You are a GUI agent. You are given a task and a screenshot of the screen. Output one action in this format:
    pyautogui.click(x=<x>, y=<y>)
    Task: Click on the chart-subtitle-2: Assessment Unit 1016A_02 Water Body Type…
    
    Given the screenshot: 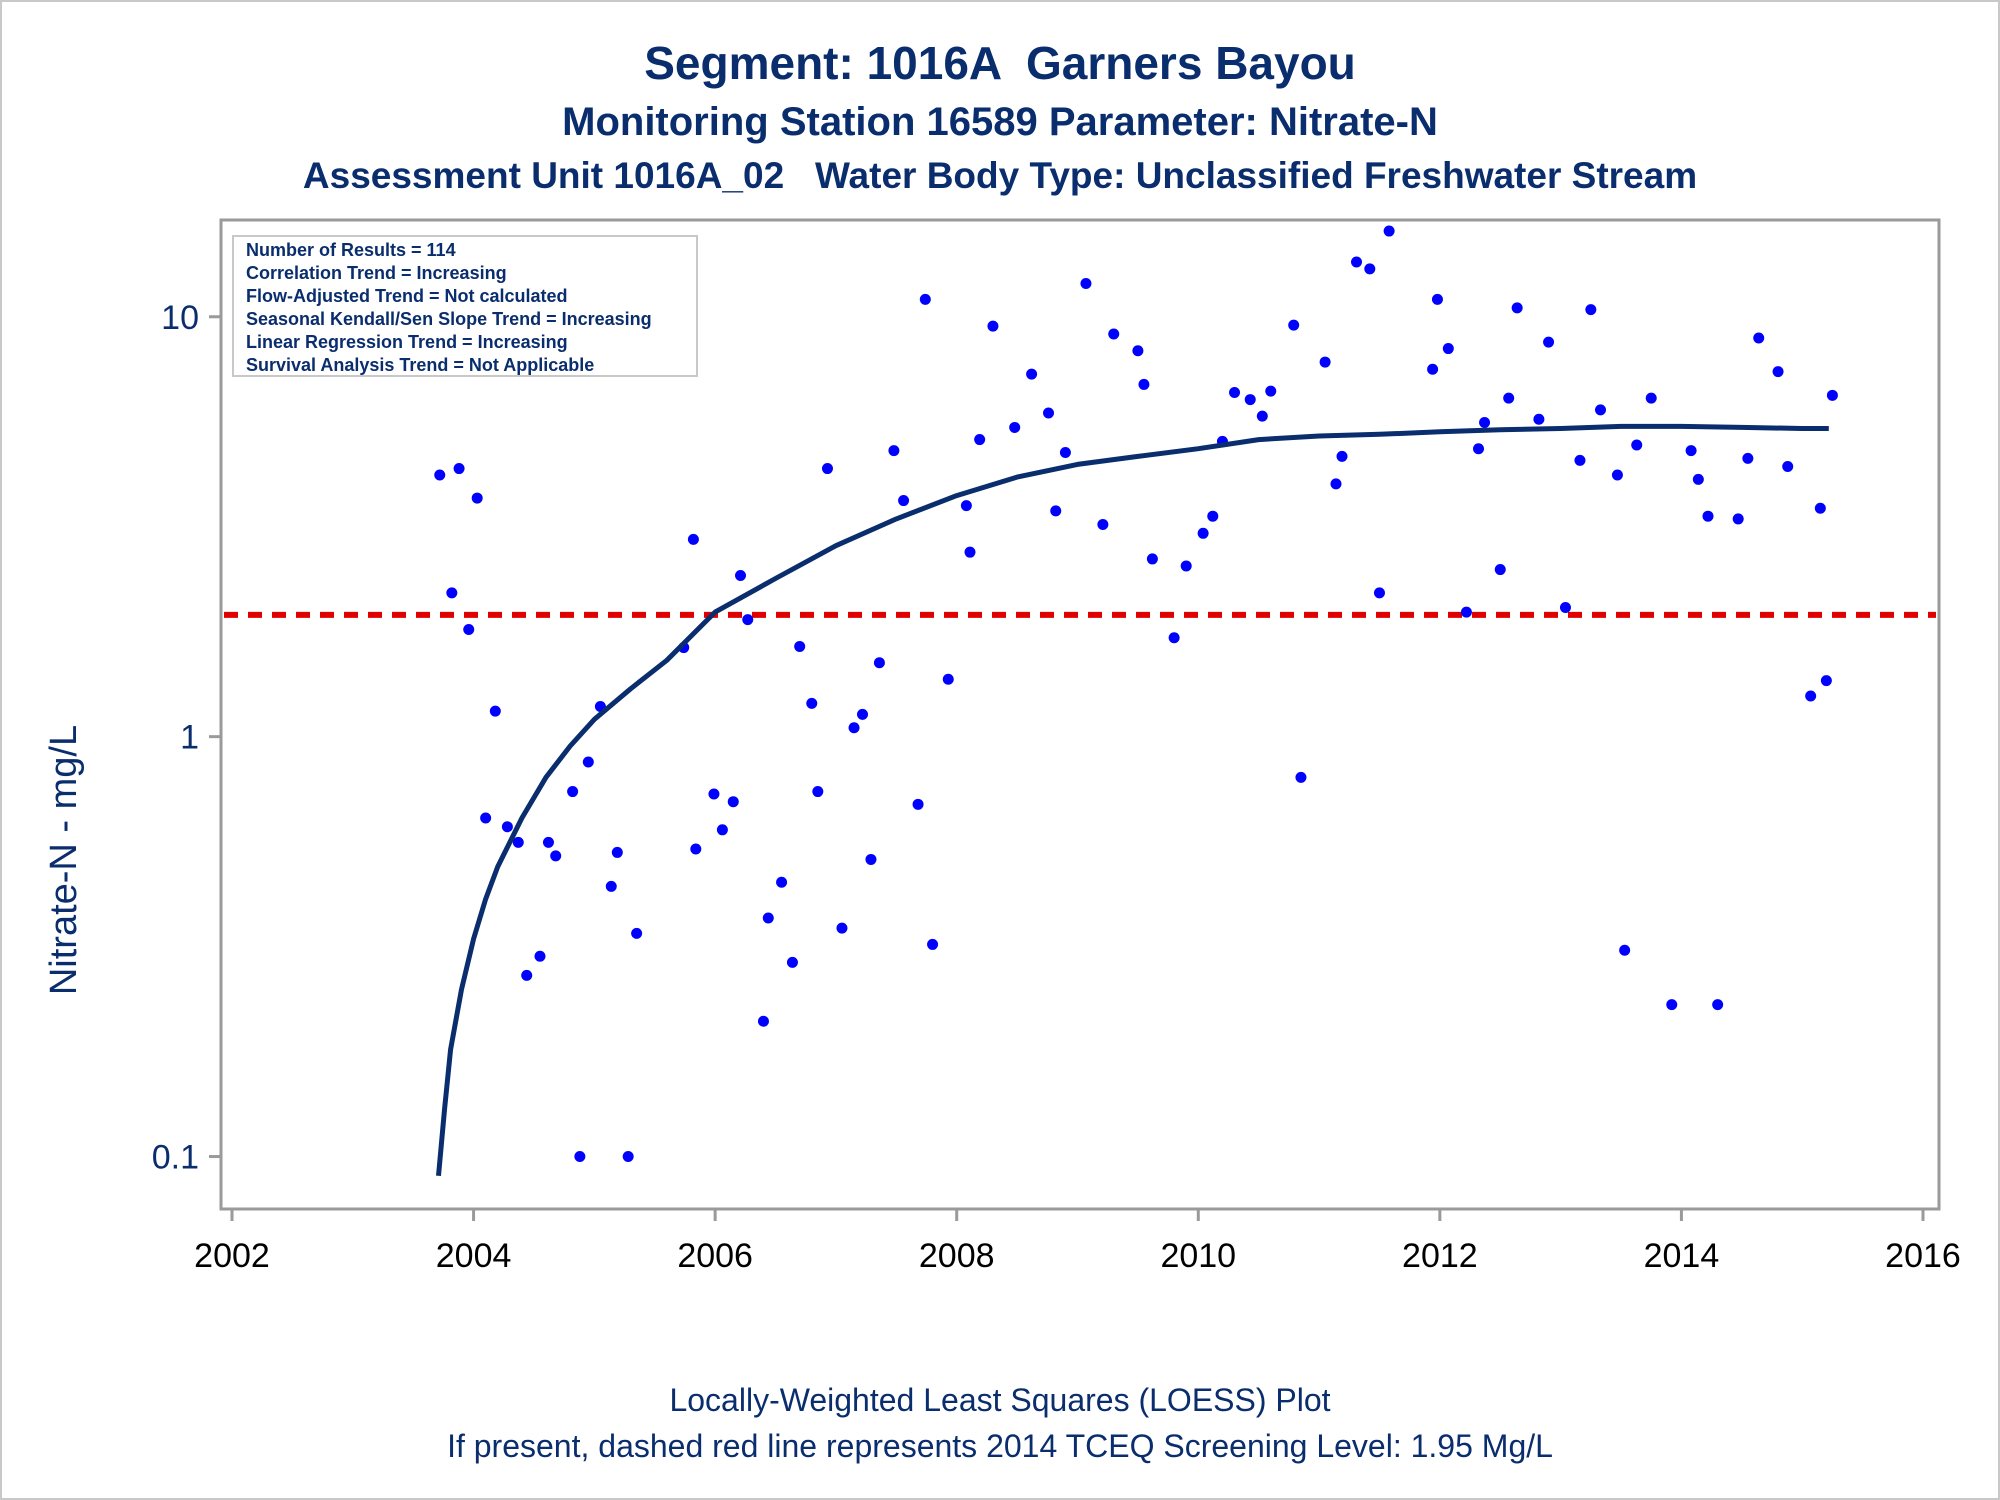 What is the action you would take?
    pyautogui.click(x=1000, y=175)
    